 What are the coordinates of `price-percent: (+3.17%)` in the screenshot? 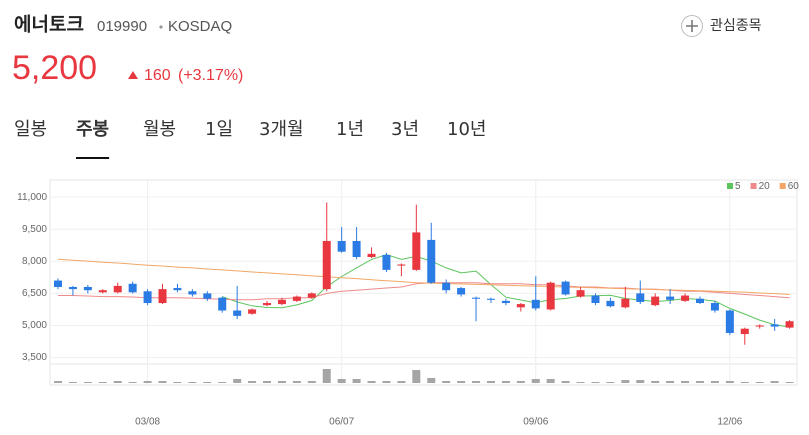 It's located at (210, 75).